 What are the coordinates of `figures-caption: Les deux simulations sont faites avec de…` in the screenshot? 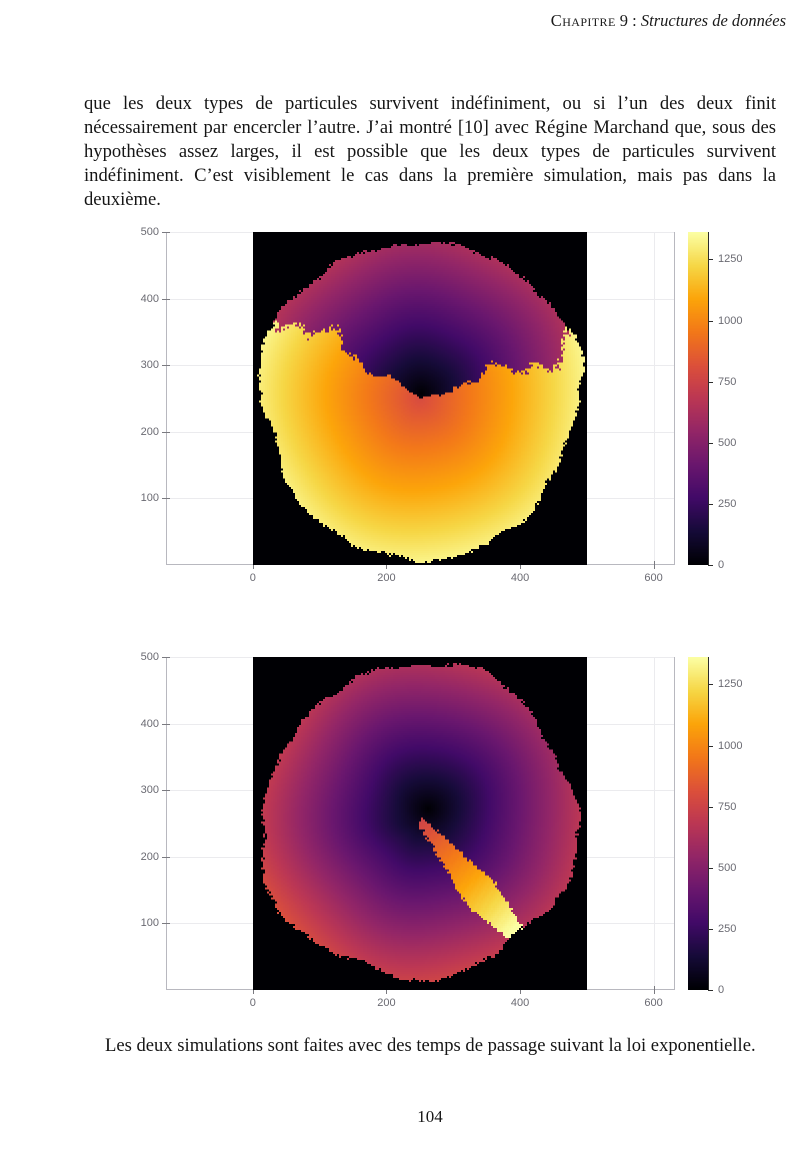 It's located at (430, 1045).